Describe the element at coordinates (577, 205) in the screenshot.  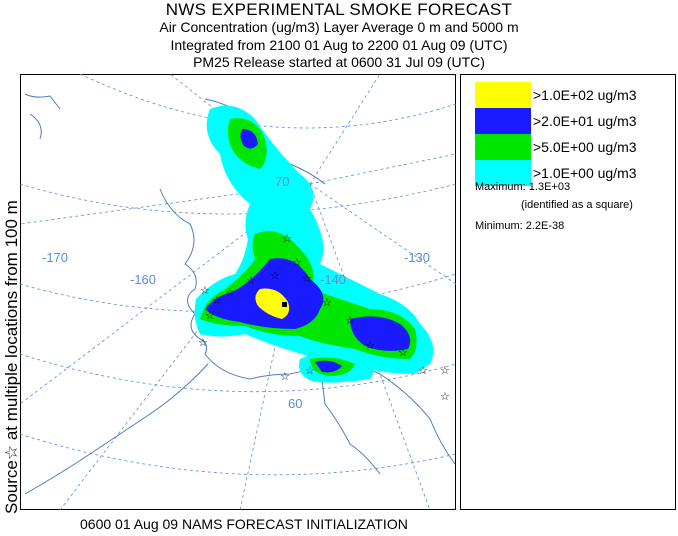
I see `legend-max-note: (identified as a square)` at that location.